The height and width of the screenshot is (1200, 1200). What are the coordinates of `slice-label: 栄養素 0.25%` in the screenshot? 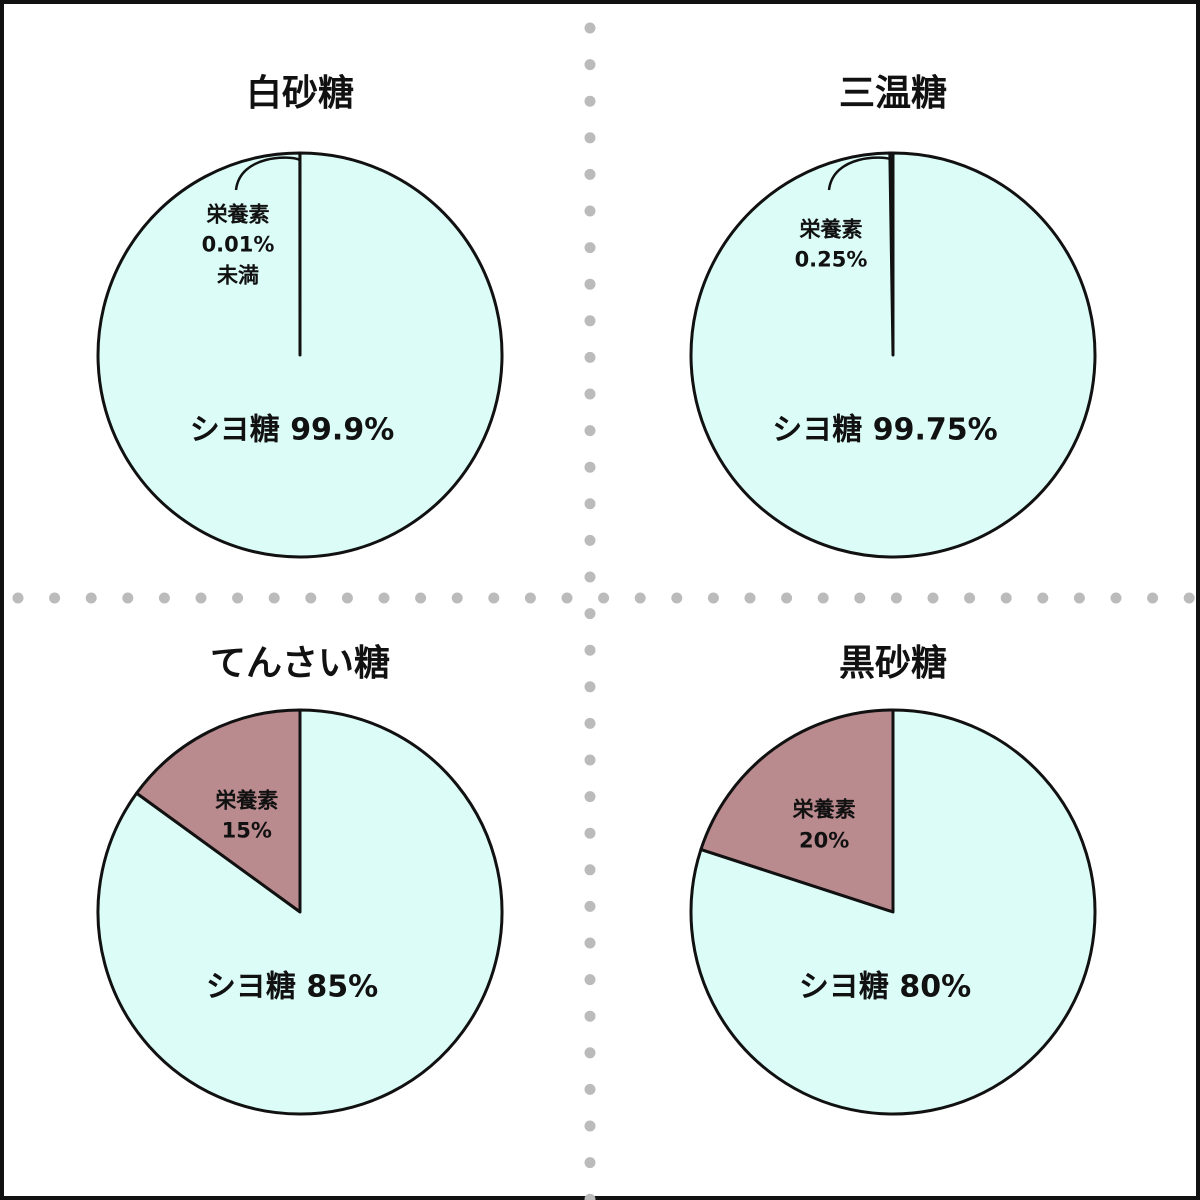 It's located at (831, 245).